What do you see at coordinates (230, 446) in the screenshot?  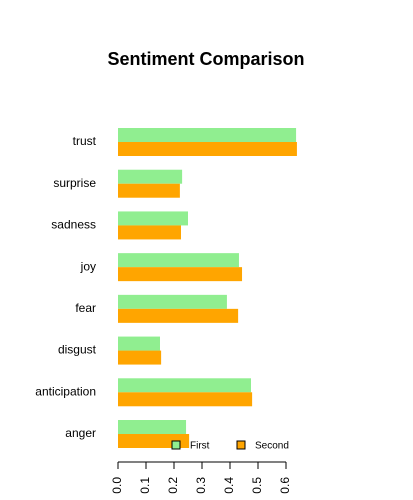 I see `legend: First Second` at bounding box center [230, 446].